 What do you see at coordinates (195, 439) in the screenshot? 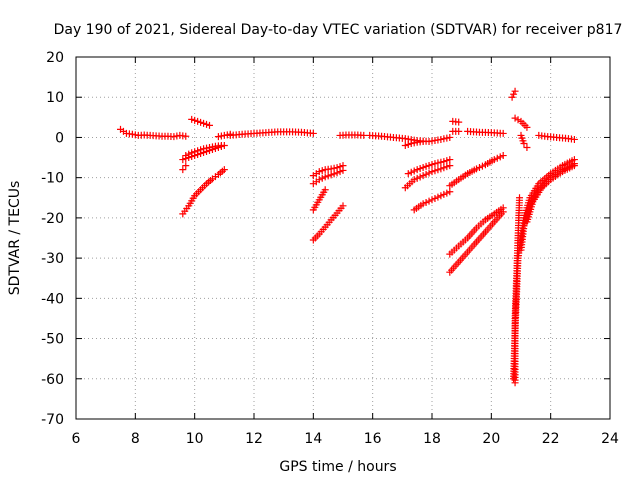
I see `x-tick-label: 10` at bounding box center [195, 439].